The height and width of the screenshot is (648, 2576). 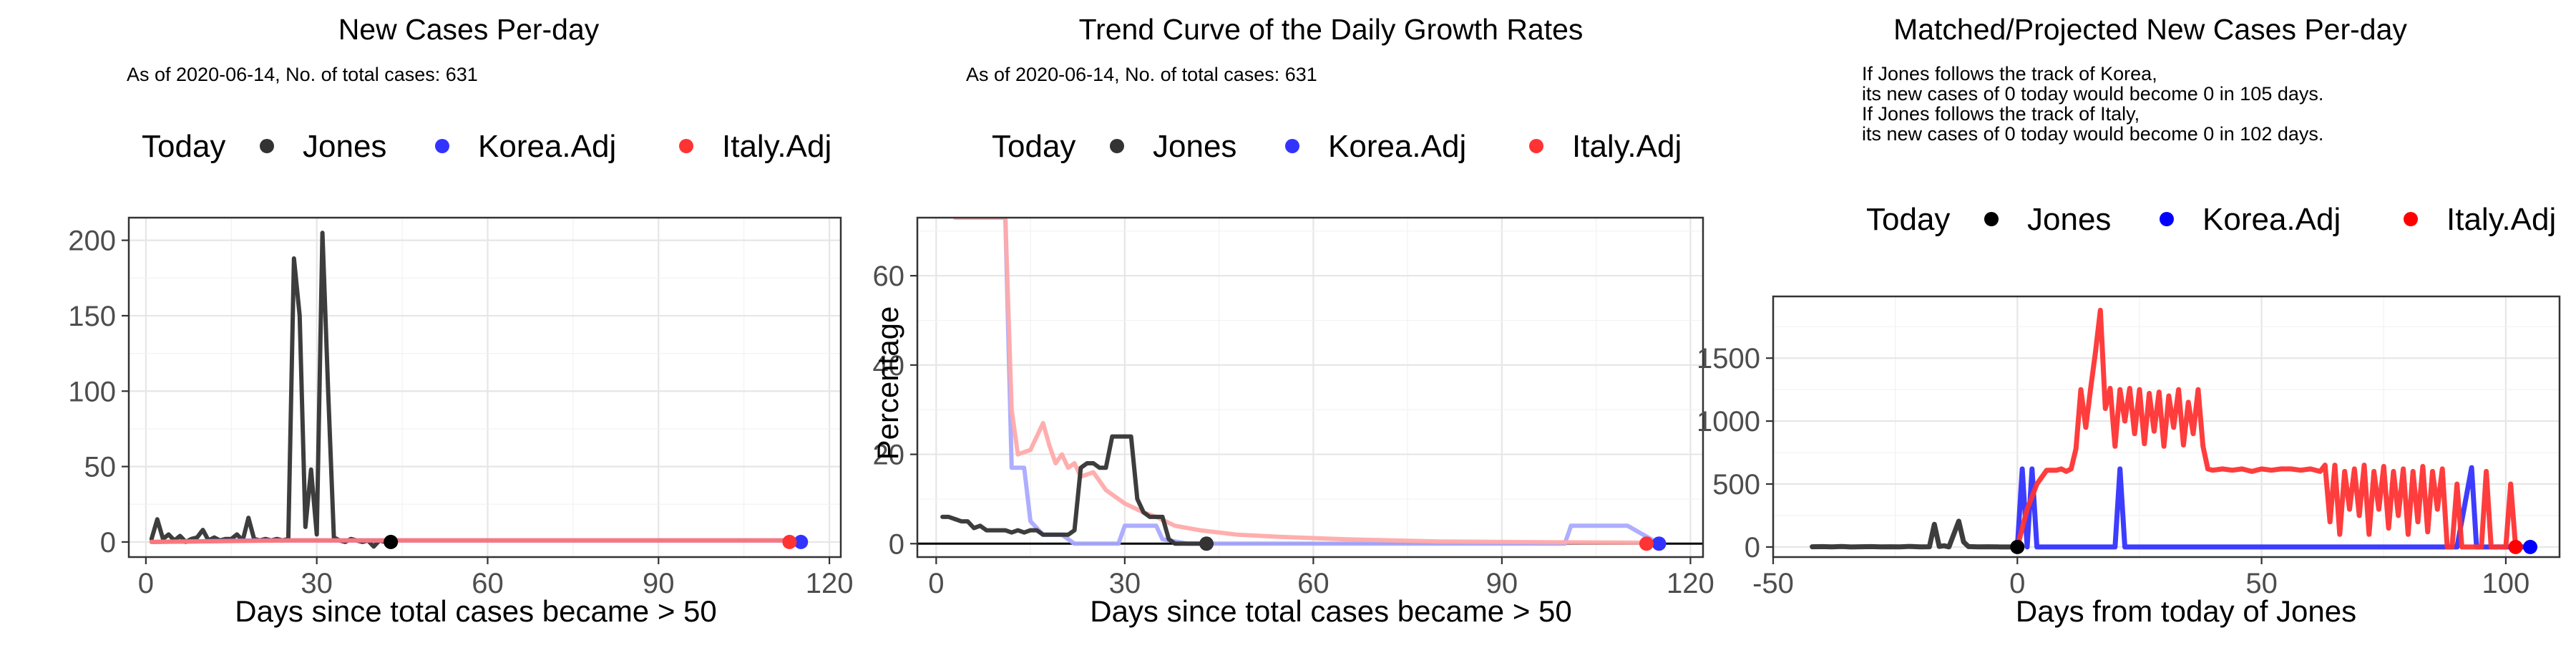 What do you see at coordinates (1728, 422) in the screenshot?
I see `y-tick-label: 1000` at bounding box center [1728, 422].